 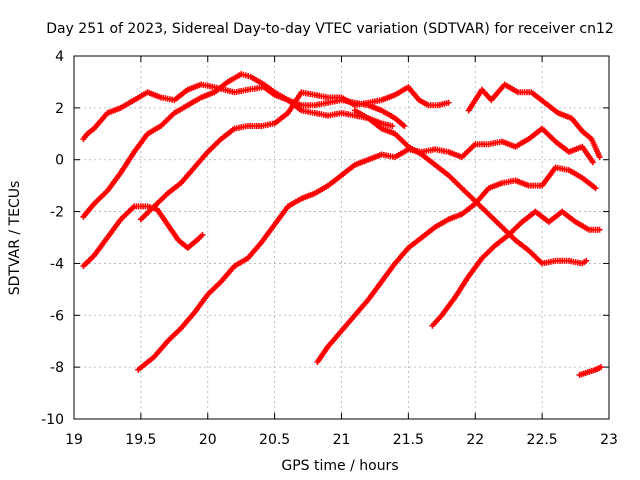 I want to click on y-tick-label: -2, so click(x=57, y=213).